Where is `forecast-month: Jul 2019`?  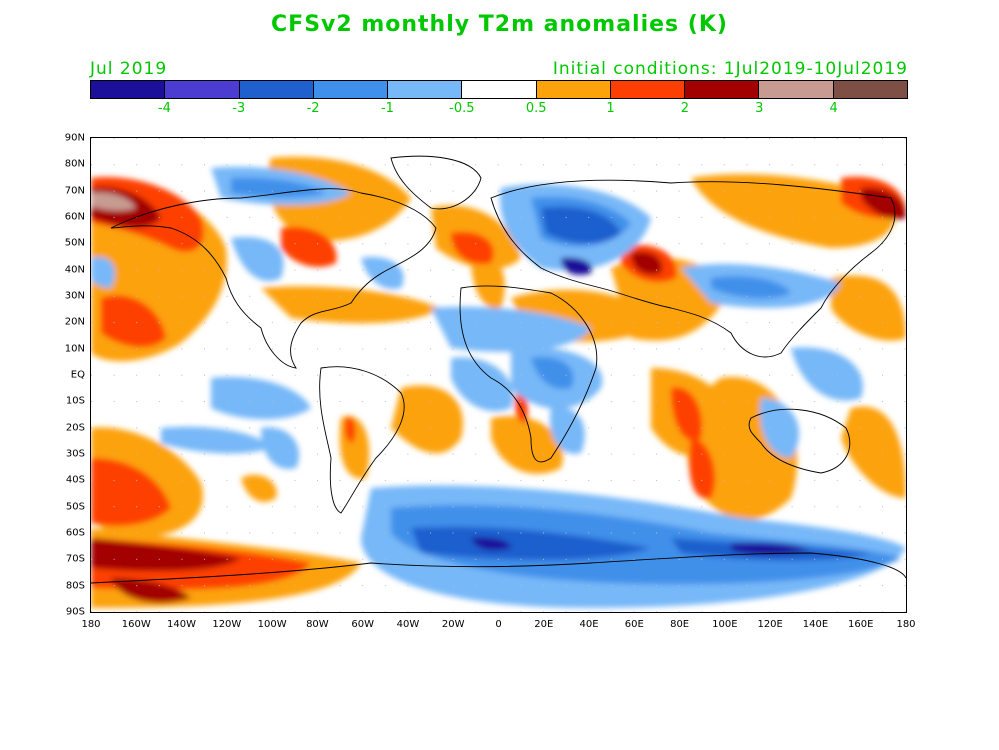 forecast-month: Jul 2019 is located at coordinates (129, 69).